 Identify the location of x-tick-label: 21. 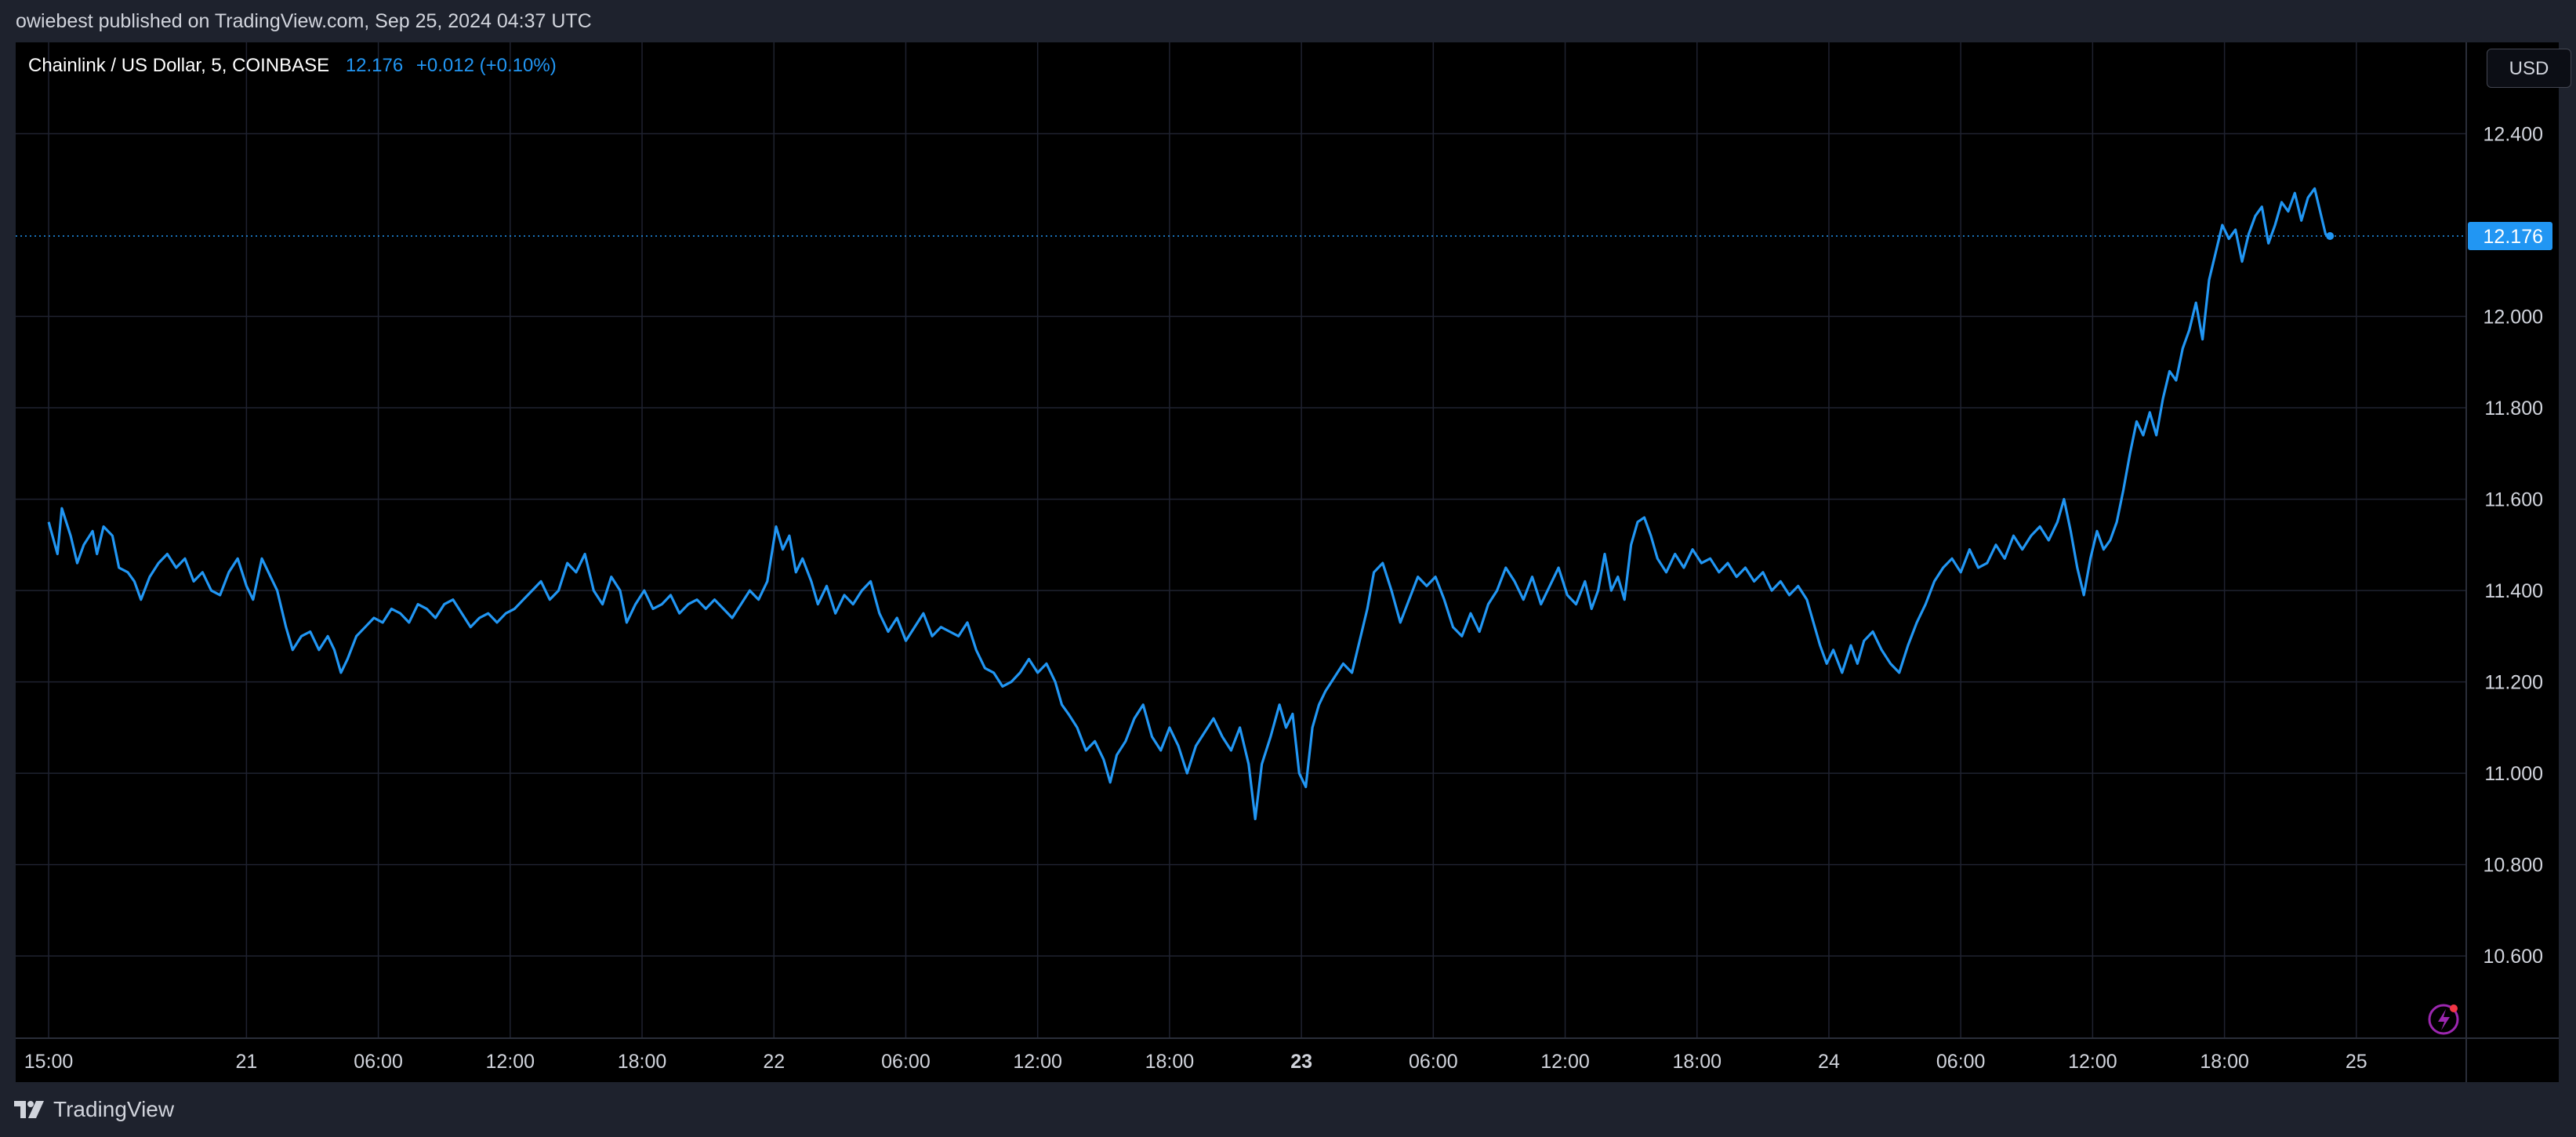
(246, 1062).